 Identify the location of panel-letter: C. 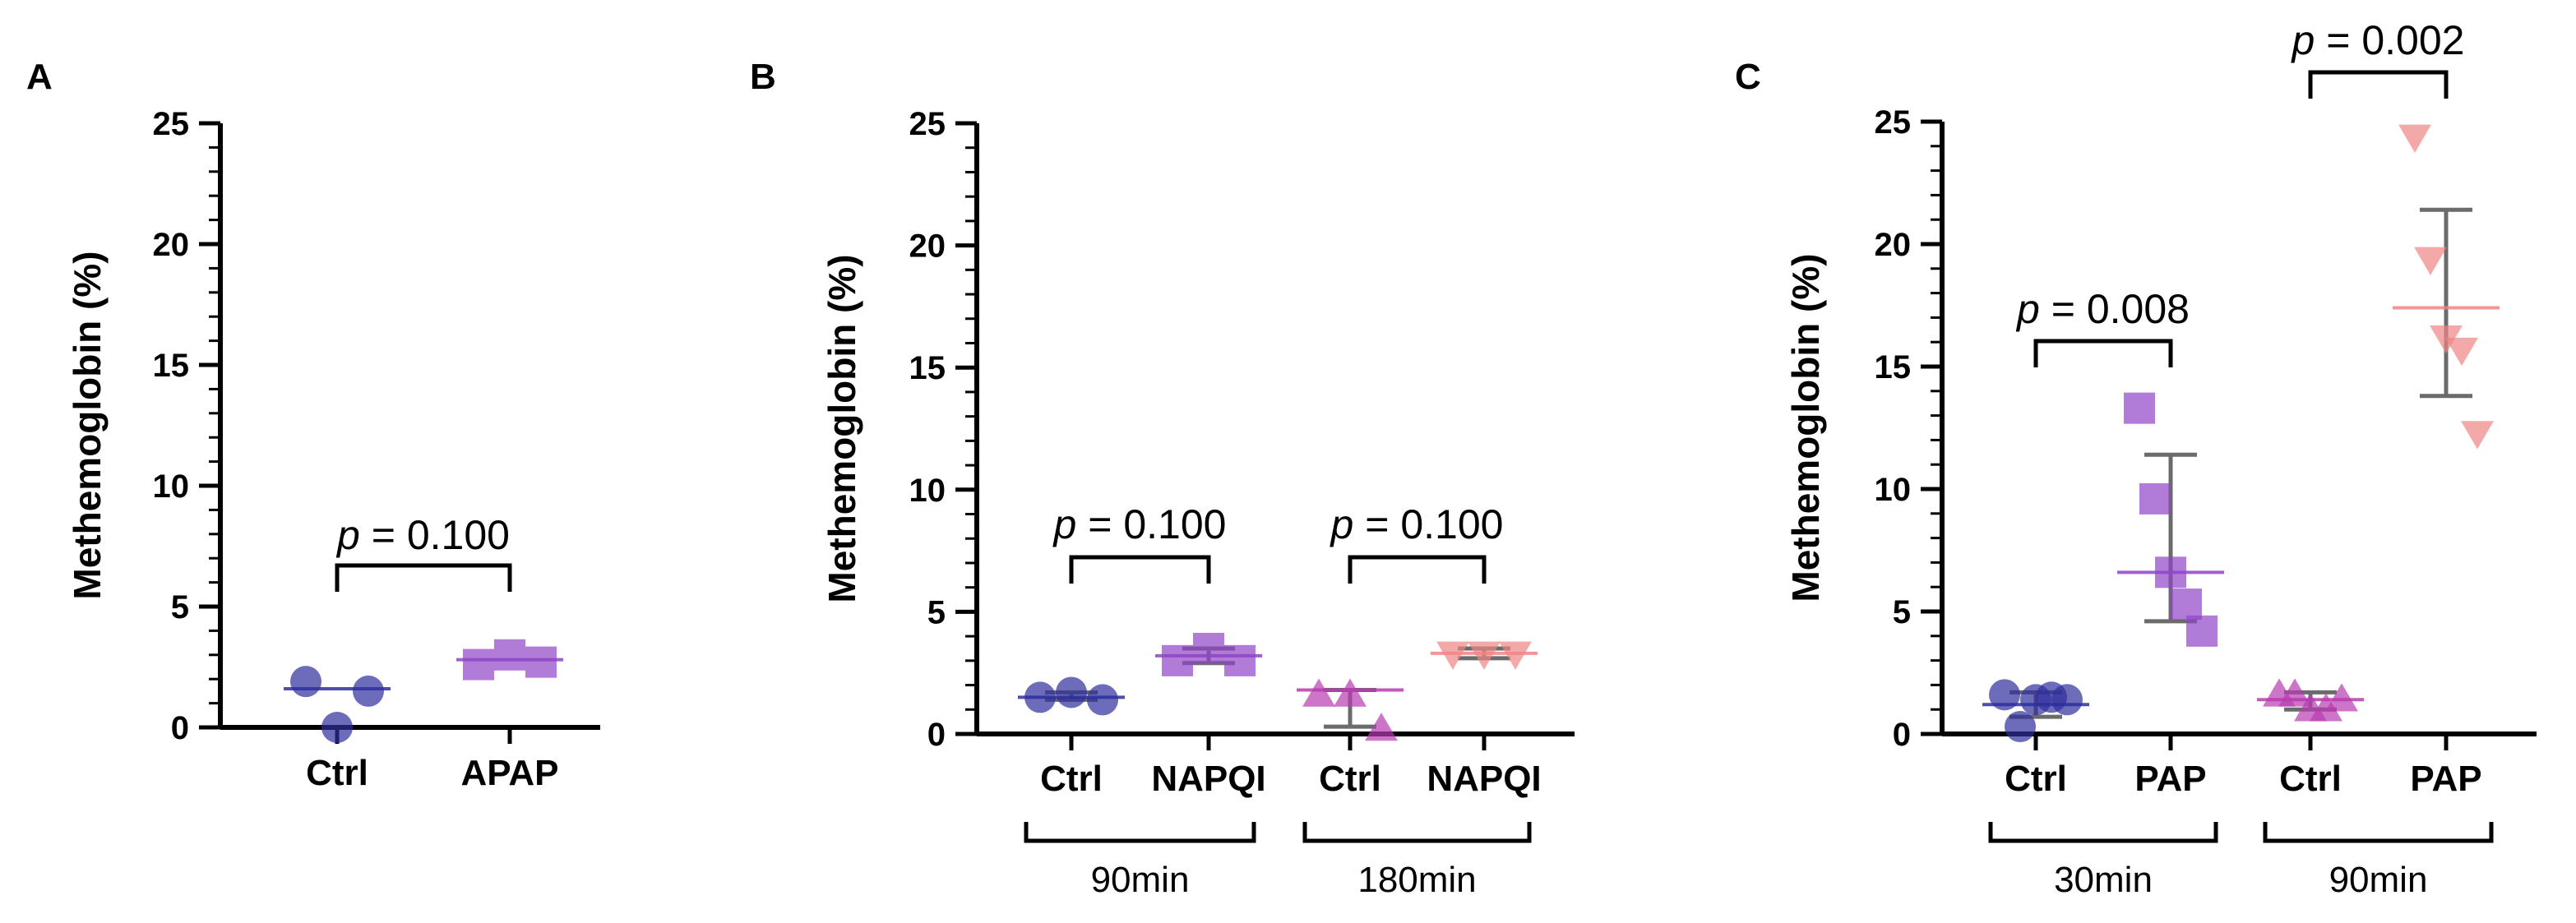
(1748, 77).